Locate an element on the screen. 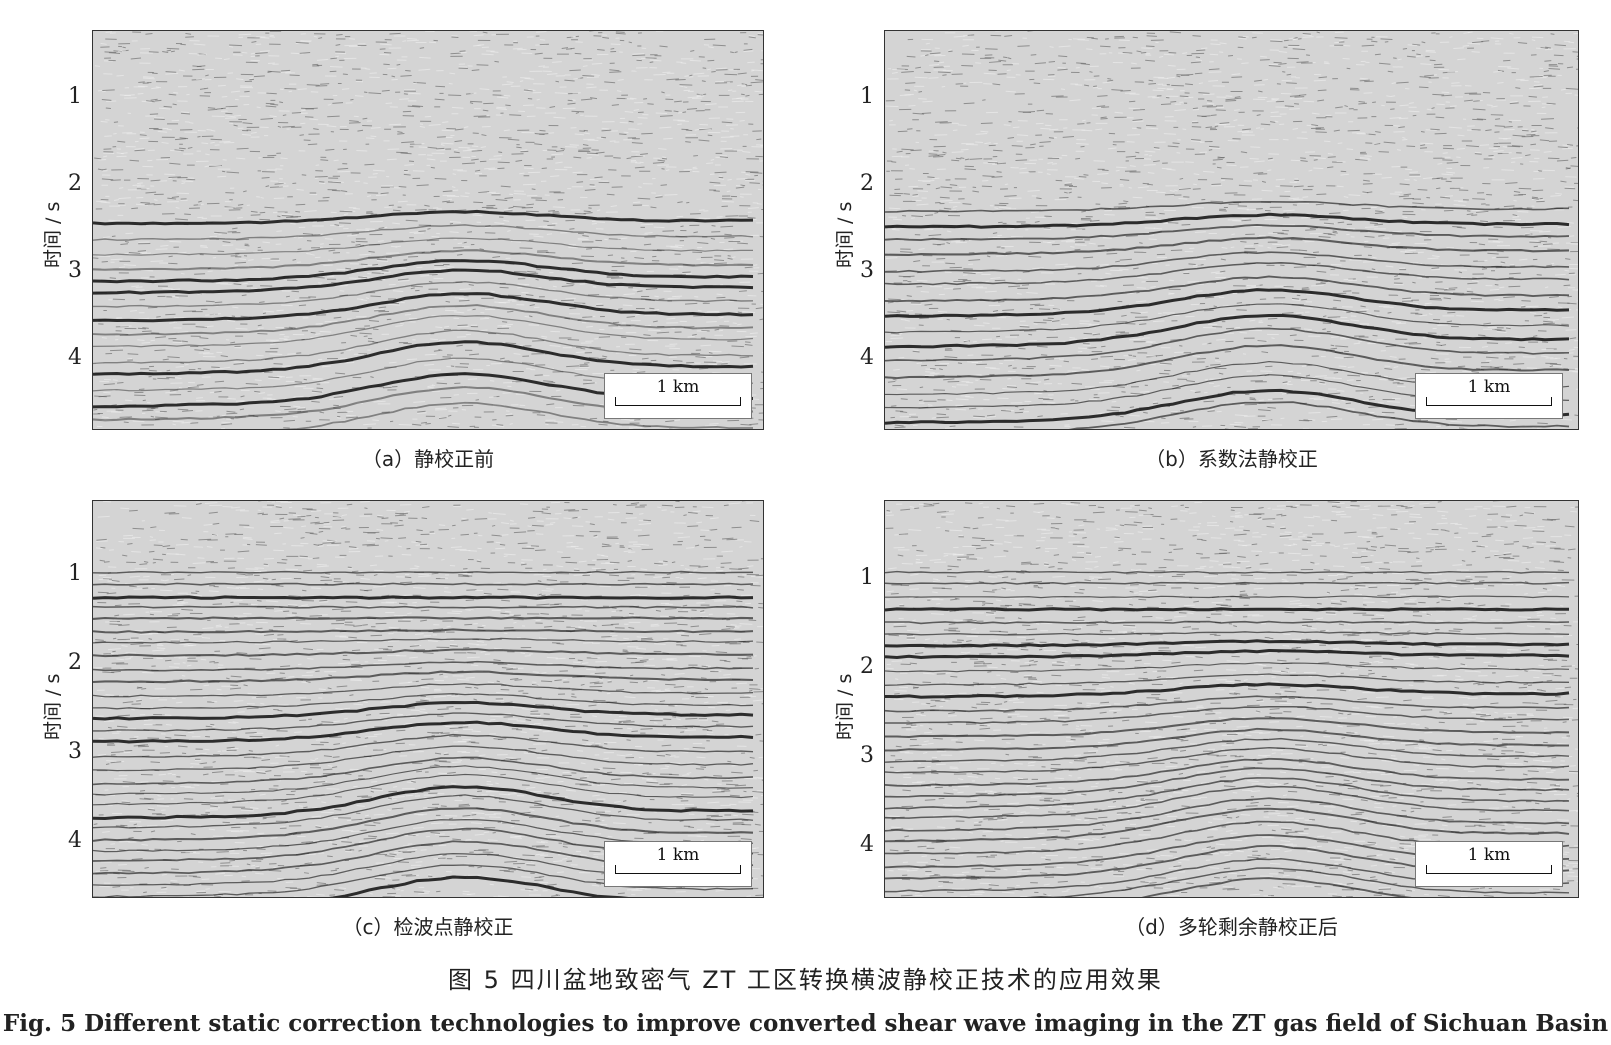  panel-caption: （b）系数法静校正 is located at coordinates (1231, 459).